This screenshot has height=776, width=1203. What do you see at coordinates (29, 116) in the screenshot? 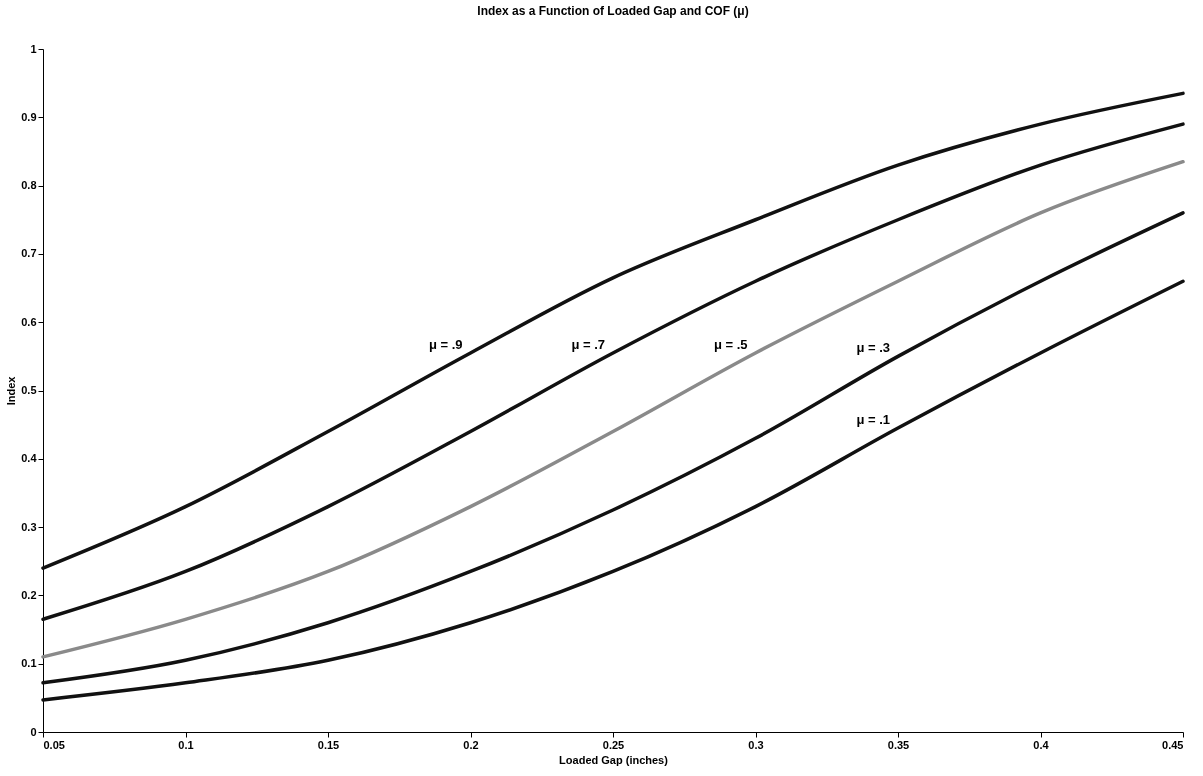
I see `y-tick-label: 0.9` at bounding box center [29, 116].